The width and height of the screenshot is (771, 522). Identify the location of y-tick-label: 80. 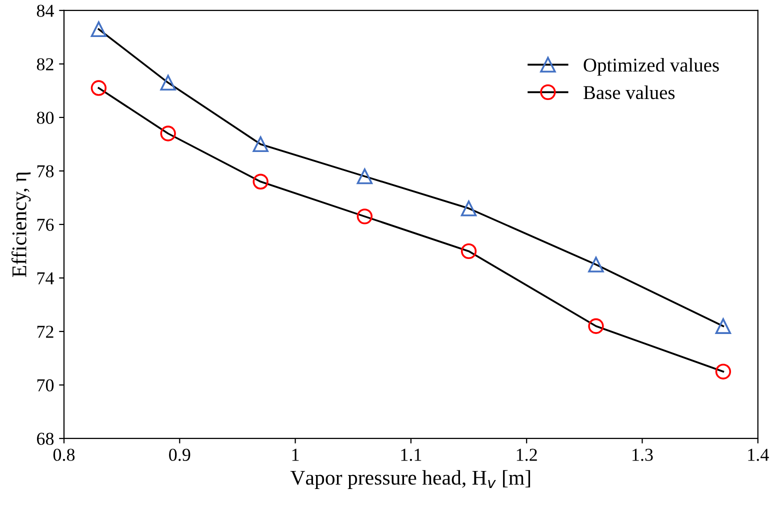
(45, 118).